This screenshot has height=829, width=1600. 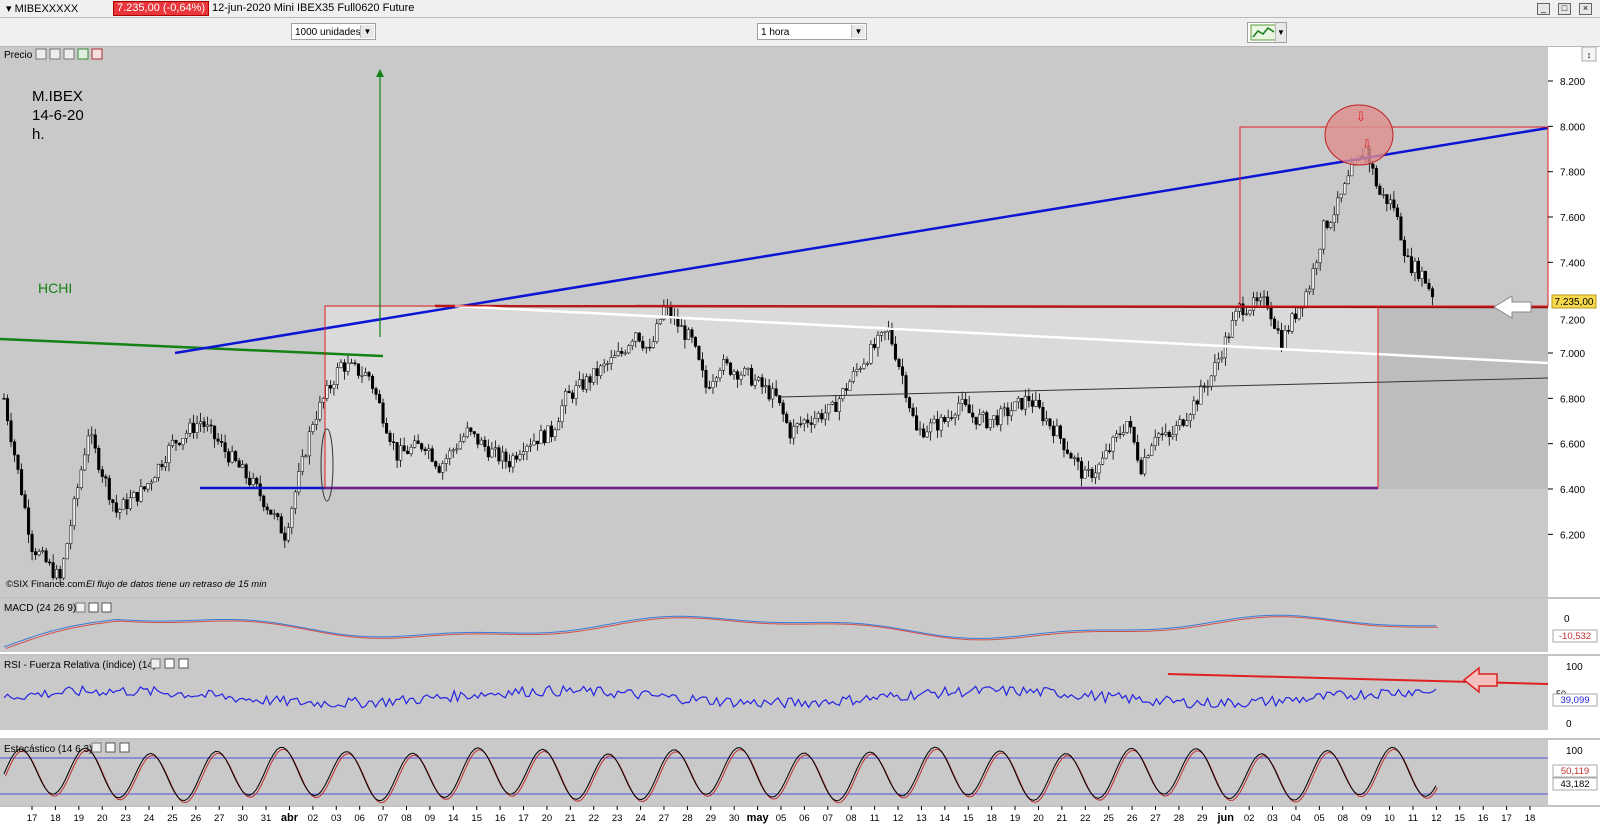 I want to click on stoch-k-line, so click(x=720, y=774).